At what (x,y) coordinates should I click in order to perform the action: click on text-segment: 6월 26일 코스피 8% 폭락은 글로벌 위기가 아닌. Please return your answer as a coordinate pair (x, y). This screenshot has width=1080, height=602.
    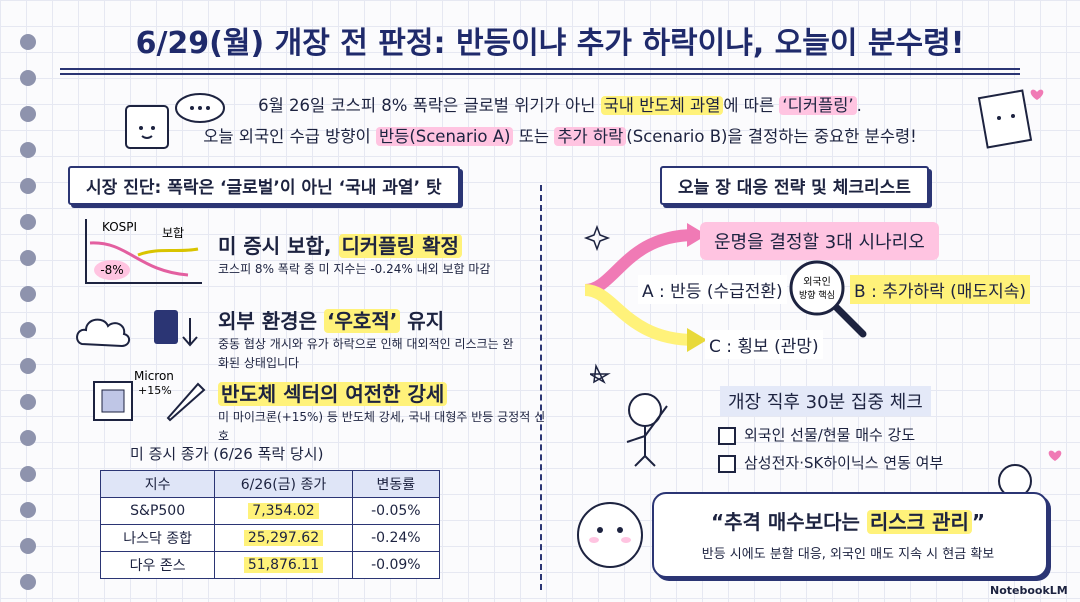
    Looking at the image, I should click on (429, 105).